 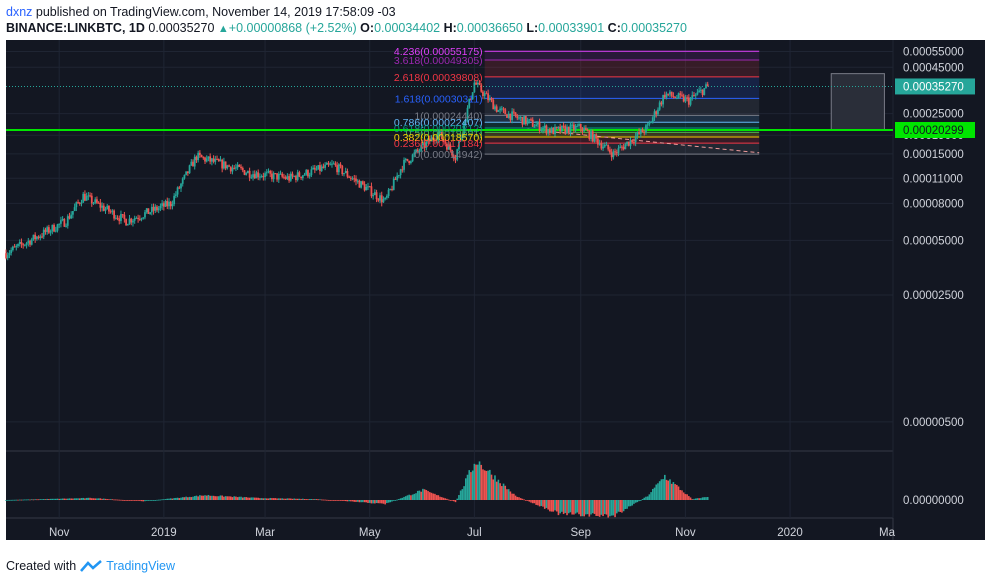 I want to click on y-tick-label: 0.00025000, so click(x=933, y=115).